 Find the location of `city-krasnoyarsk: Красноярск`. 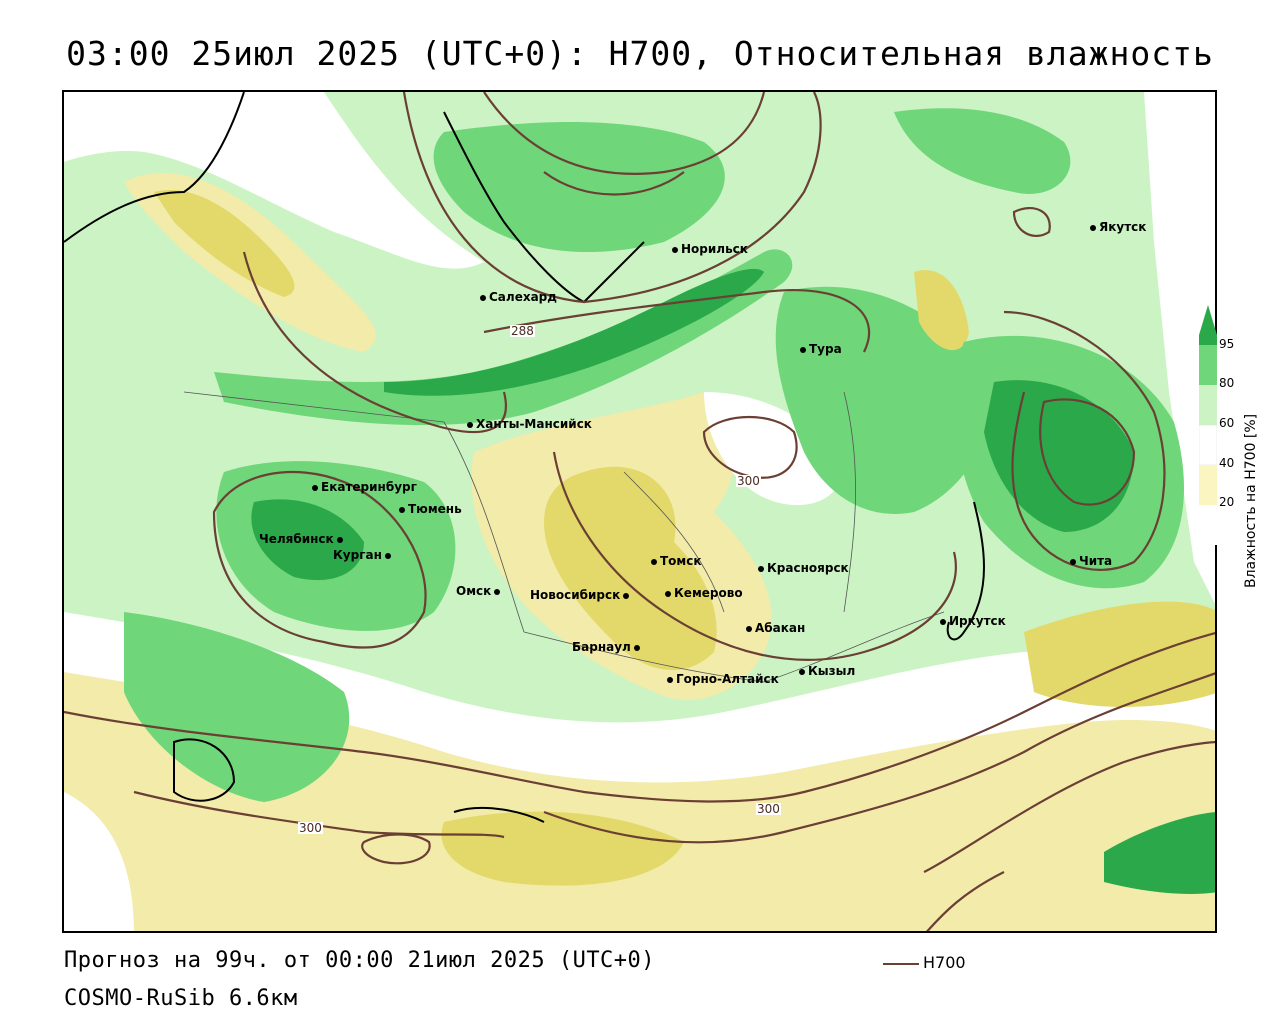

city-krasnoyarsk: Красноярск is located at coordinates (803, 568).